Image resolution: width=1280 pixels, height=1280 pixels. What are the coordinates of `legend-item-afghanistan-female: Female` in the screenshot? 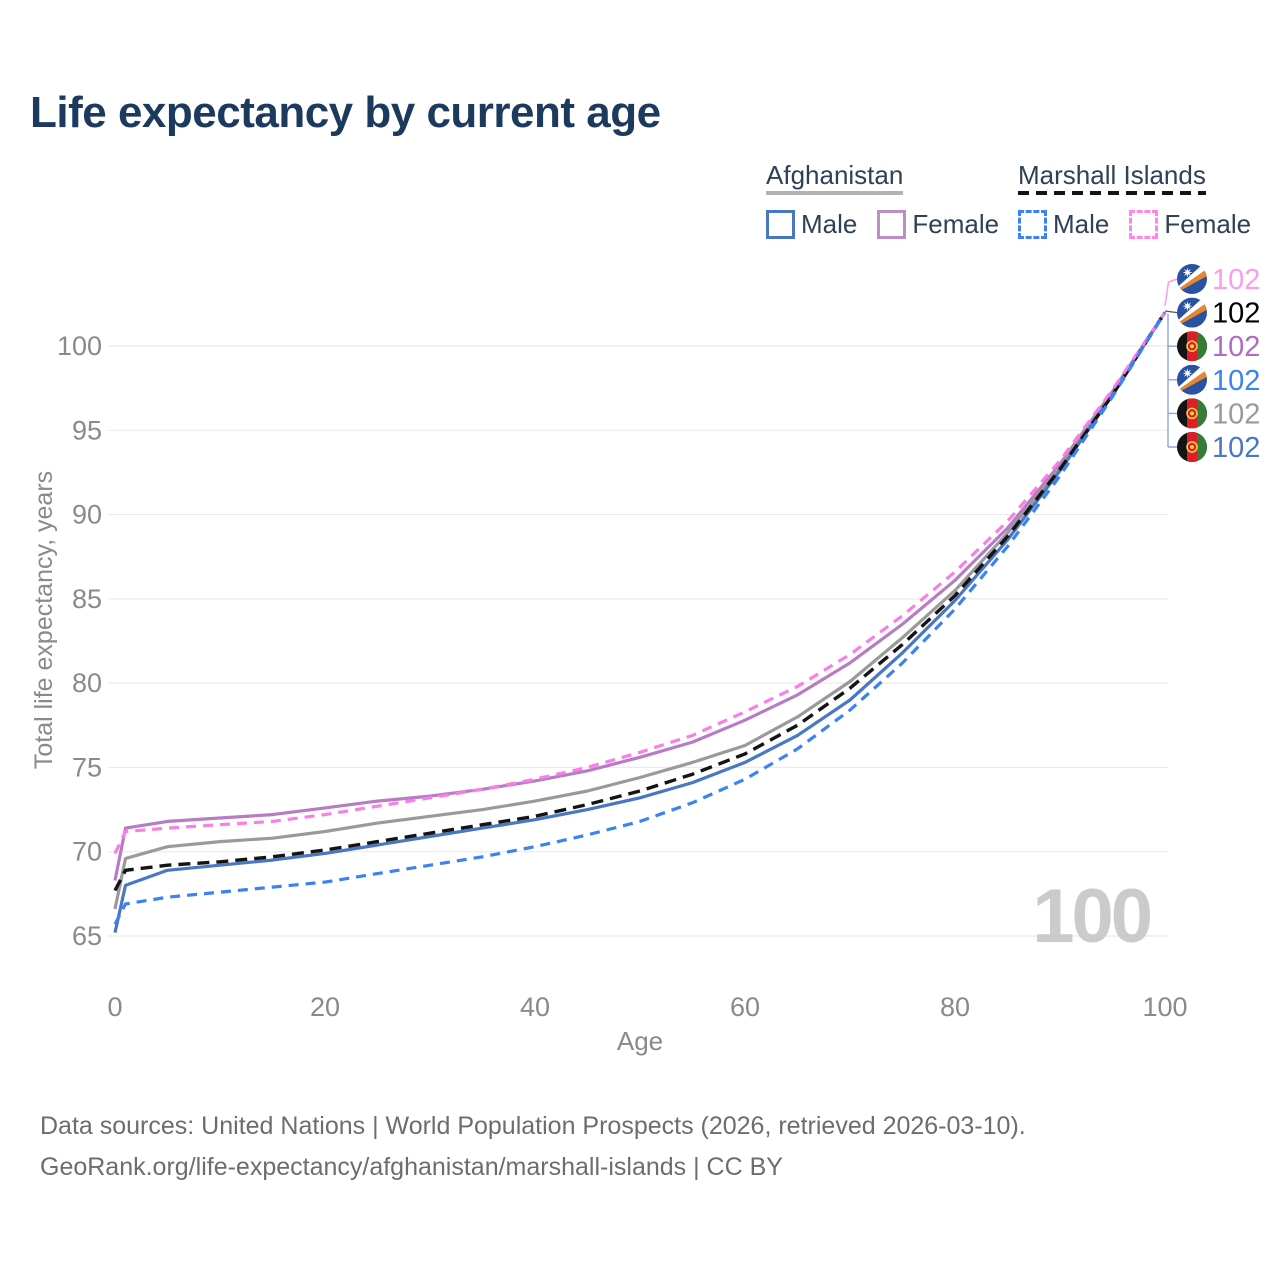 It's located at (938, 224).